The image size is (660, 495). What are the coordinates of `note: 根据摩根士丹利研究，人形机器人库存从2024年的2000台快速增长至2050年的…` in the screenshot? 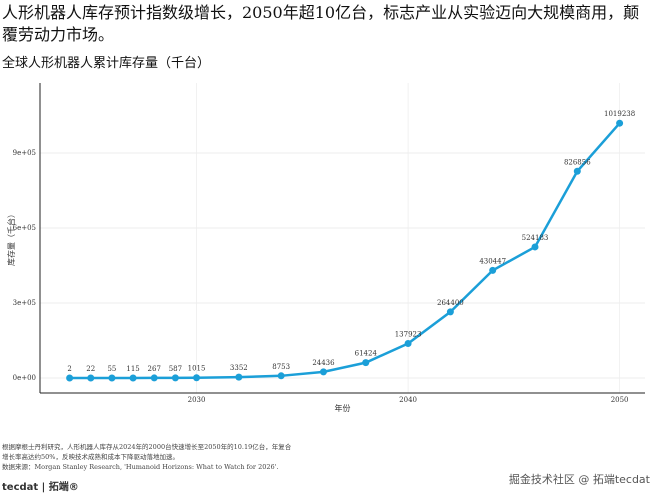 It's located at (147, 447).